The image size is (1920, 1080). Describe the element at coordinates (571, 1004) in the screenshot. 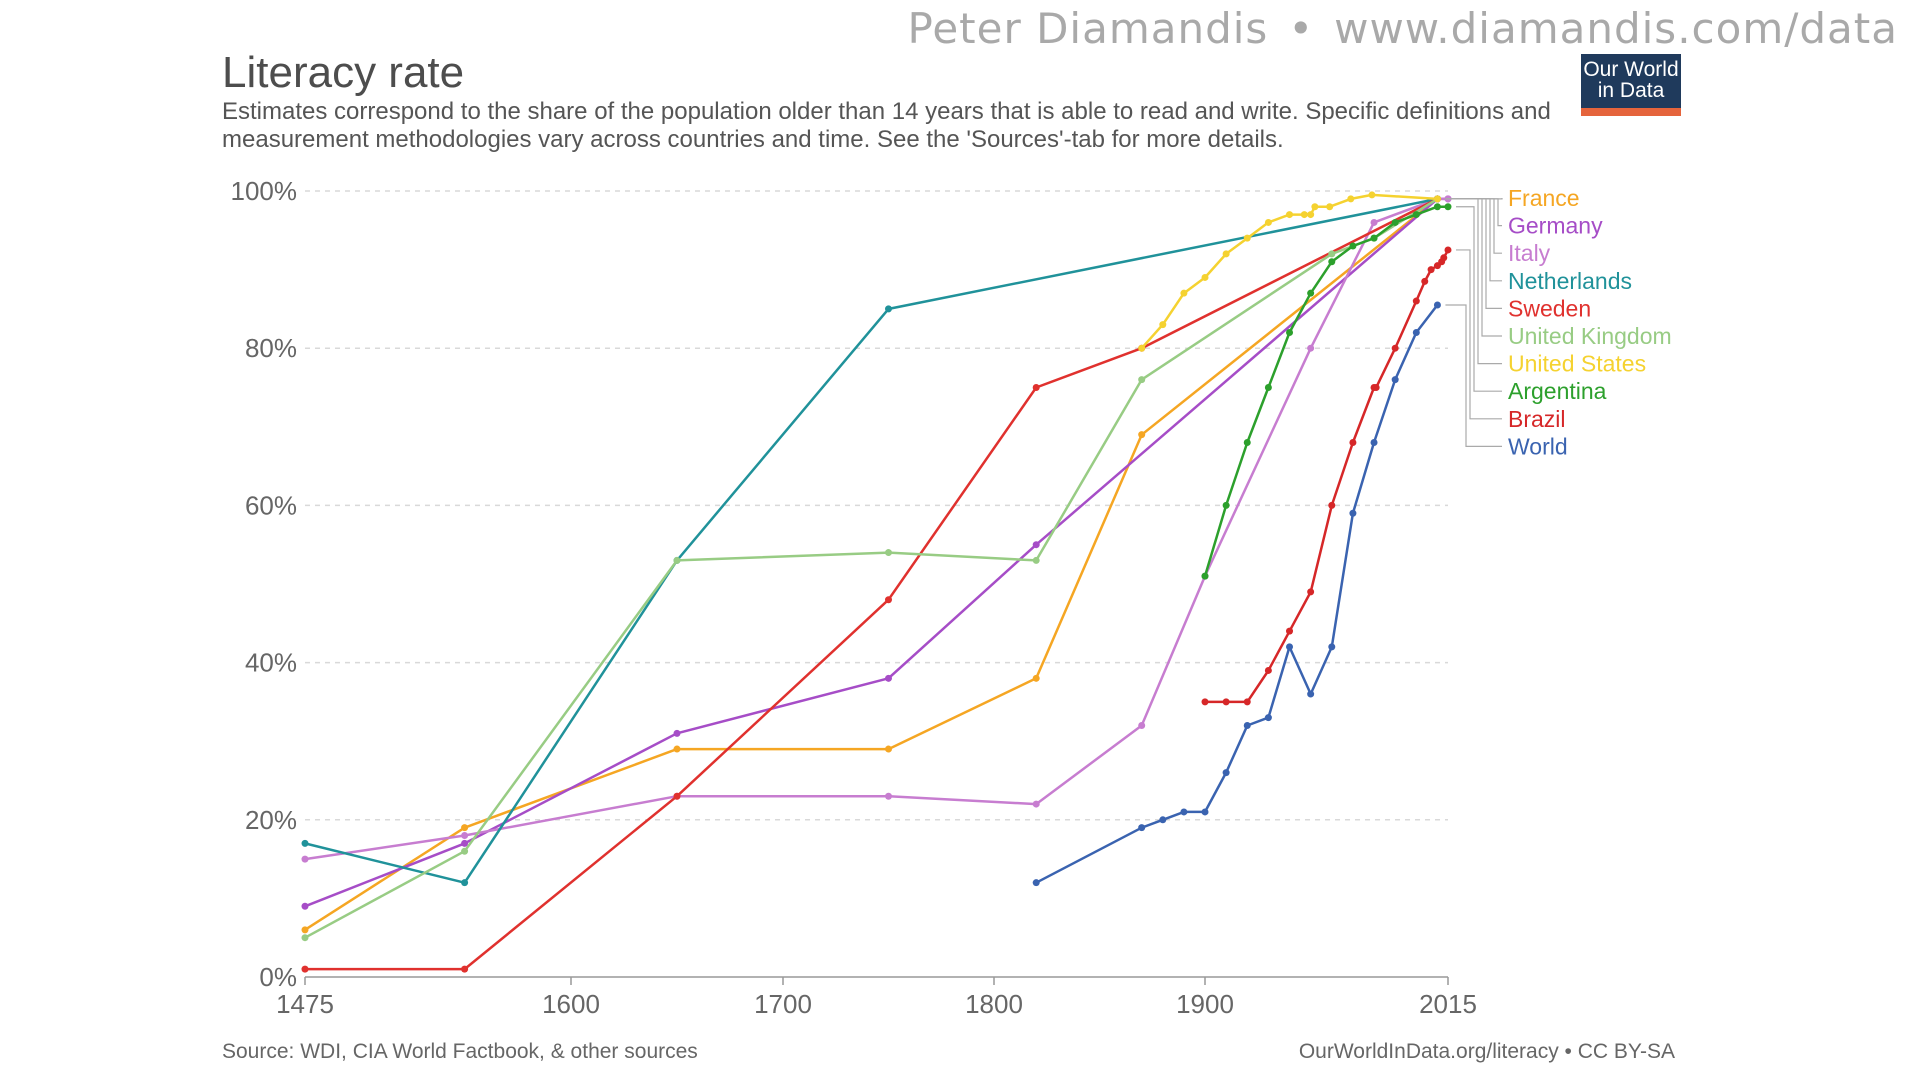

I see `x-tick-label: 1600` at that location.